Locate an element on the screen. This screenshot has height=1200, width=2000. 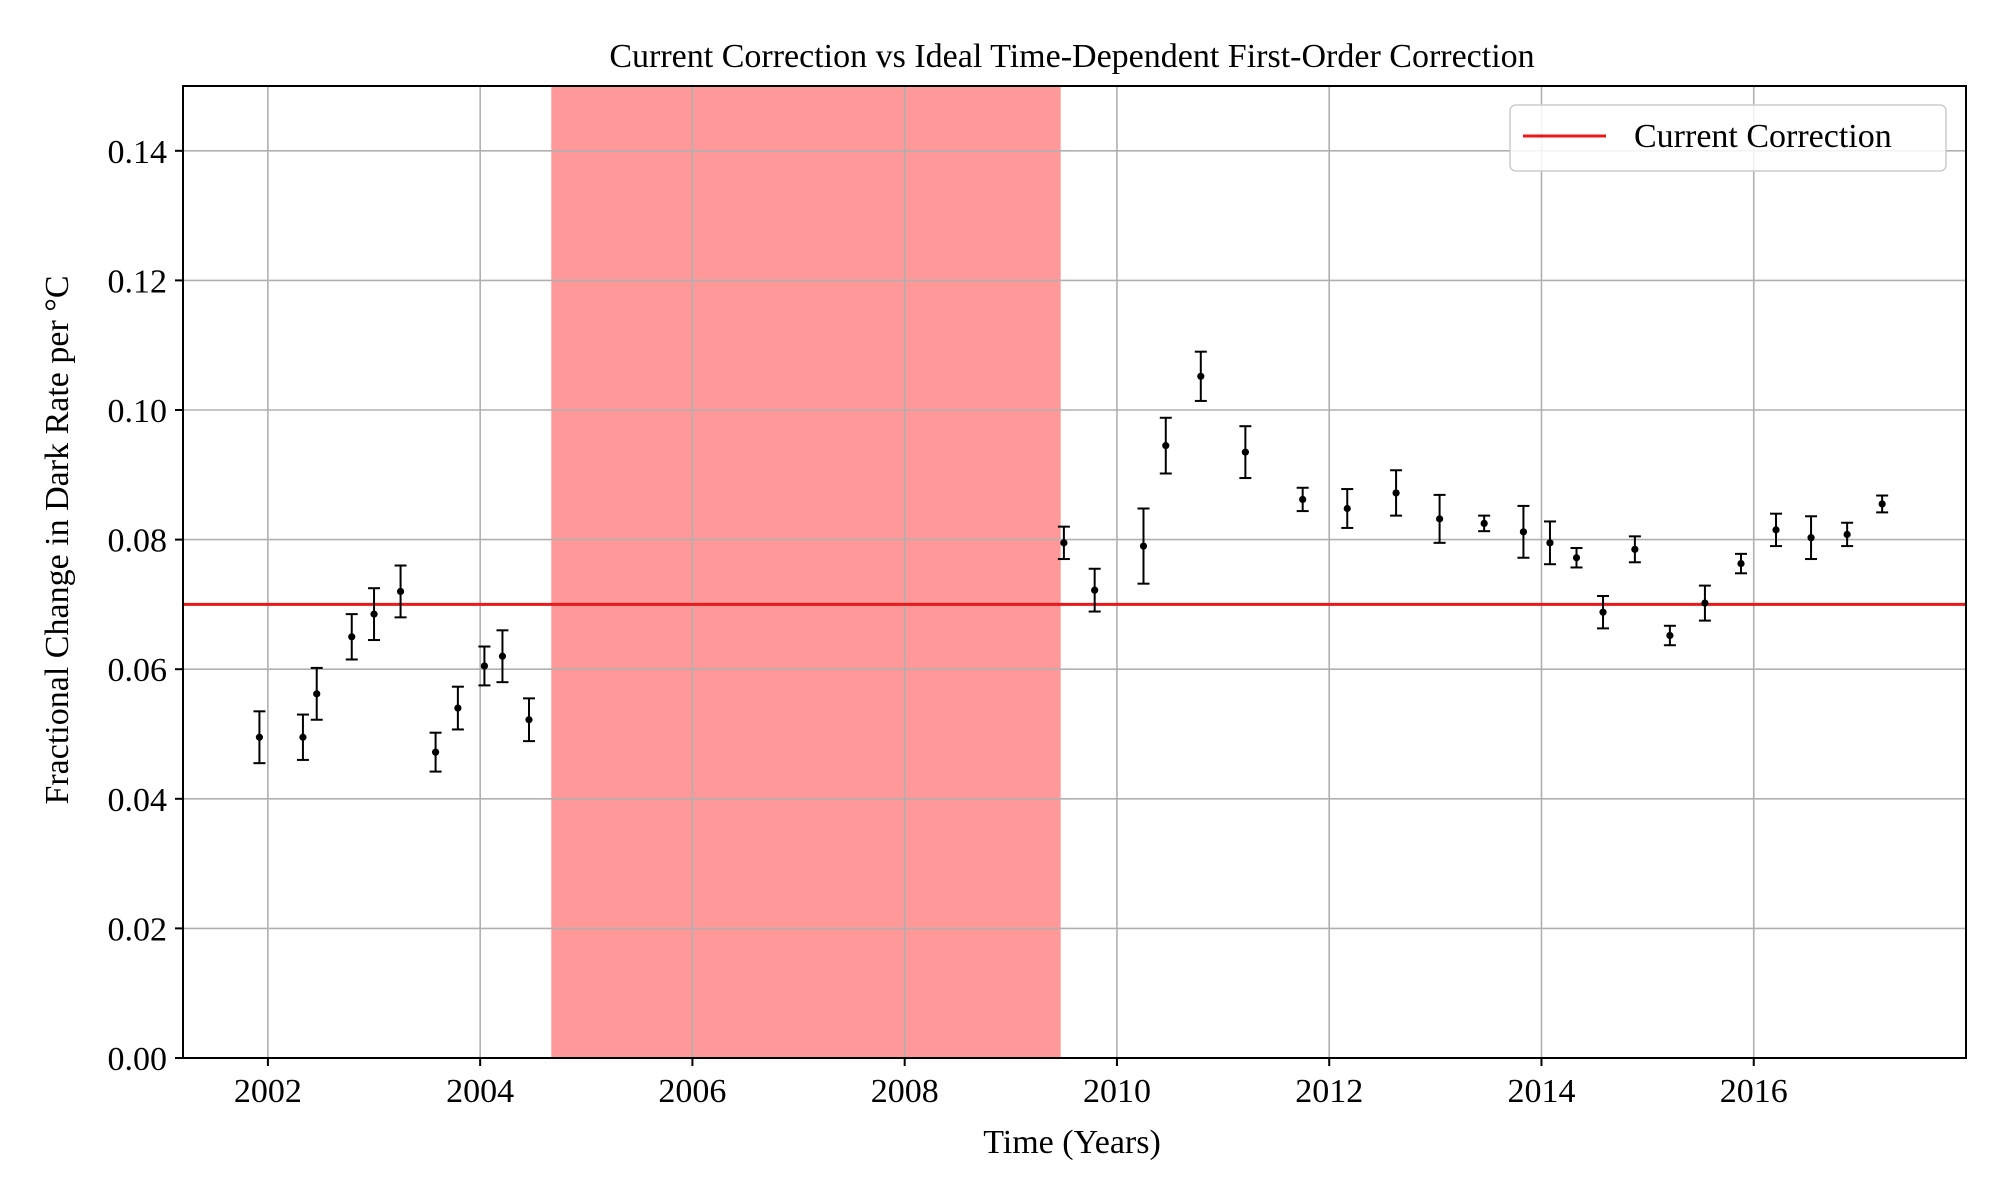
x-tick-label: 2010 is located at coordinates (1117, 1091).